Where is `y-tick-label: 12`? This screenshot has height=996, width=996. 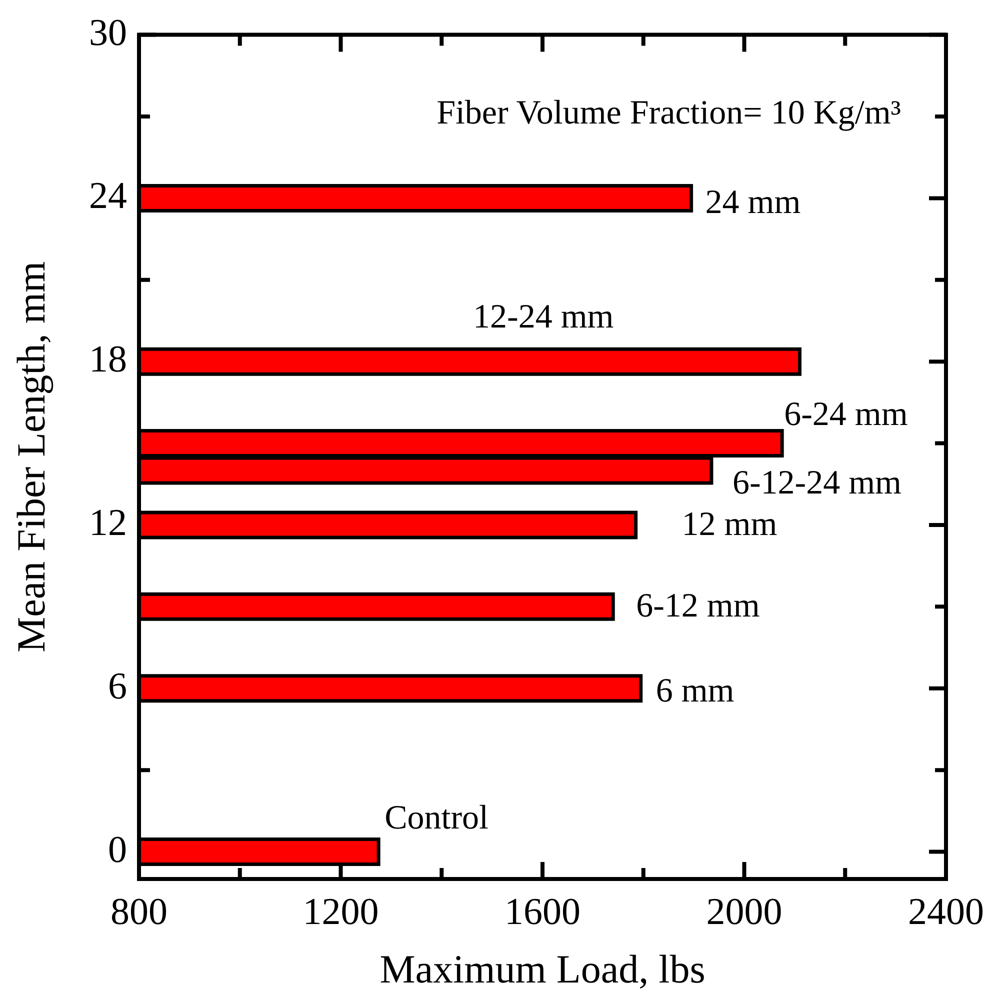 y-tick-label: 12 is located at coordinates (108, 523).